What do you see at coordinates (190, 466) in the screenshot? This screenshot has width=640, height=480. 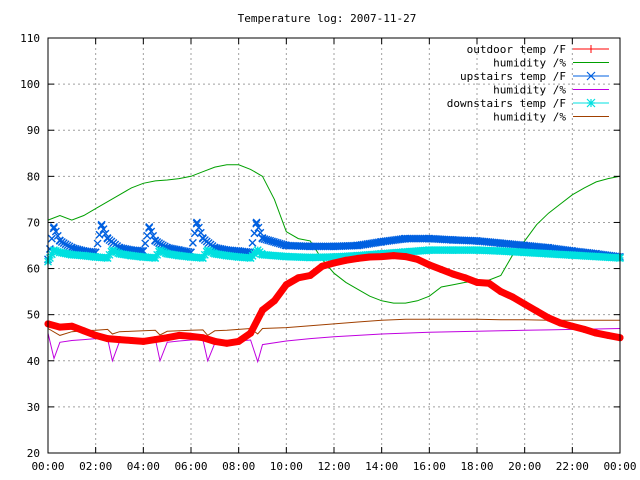 I see `x-tick-label: 06:00` at bounding box center [190, 466].